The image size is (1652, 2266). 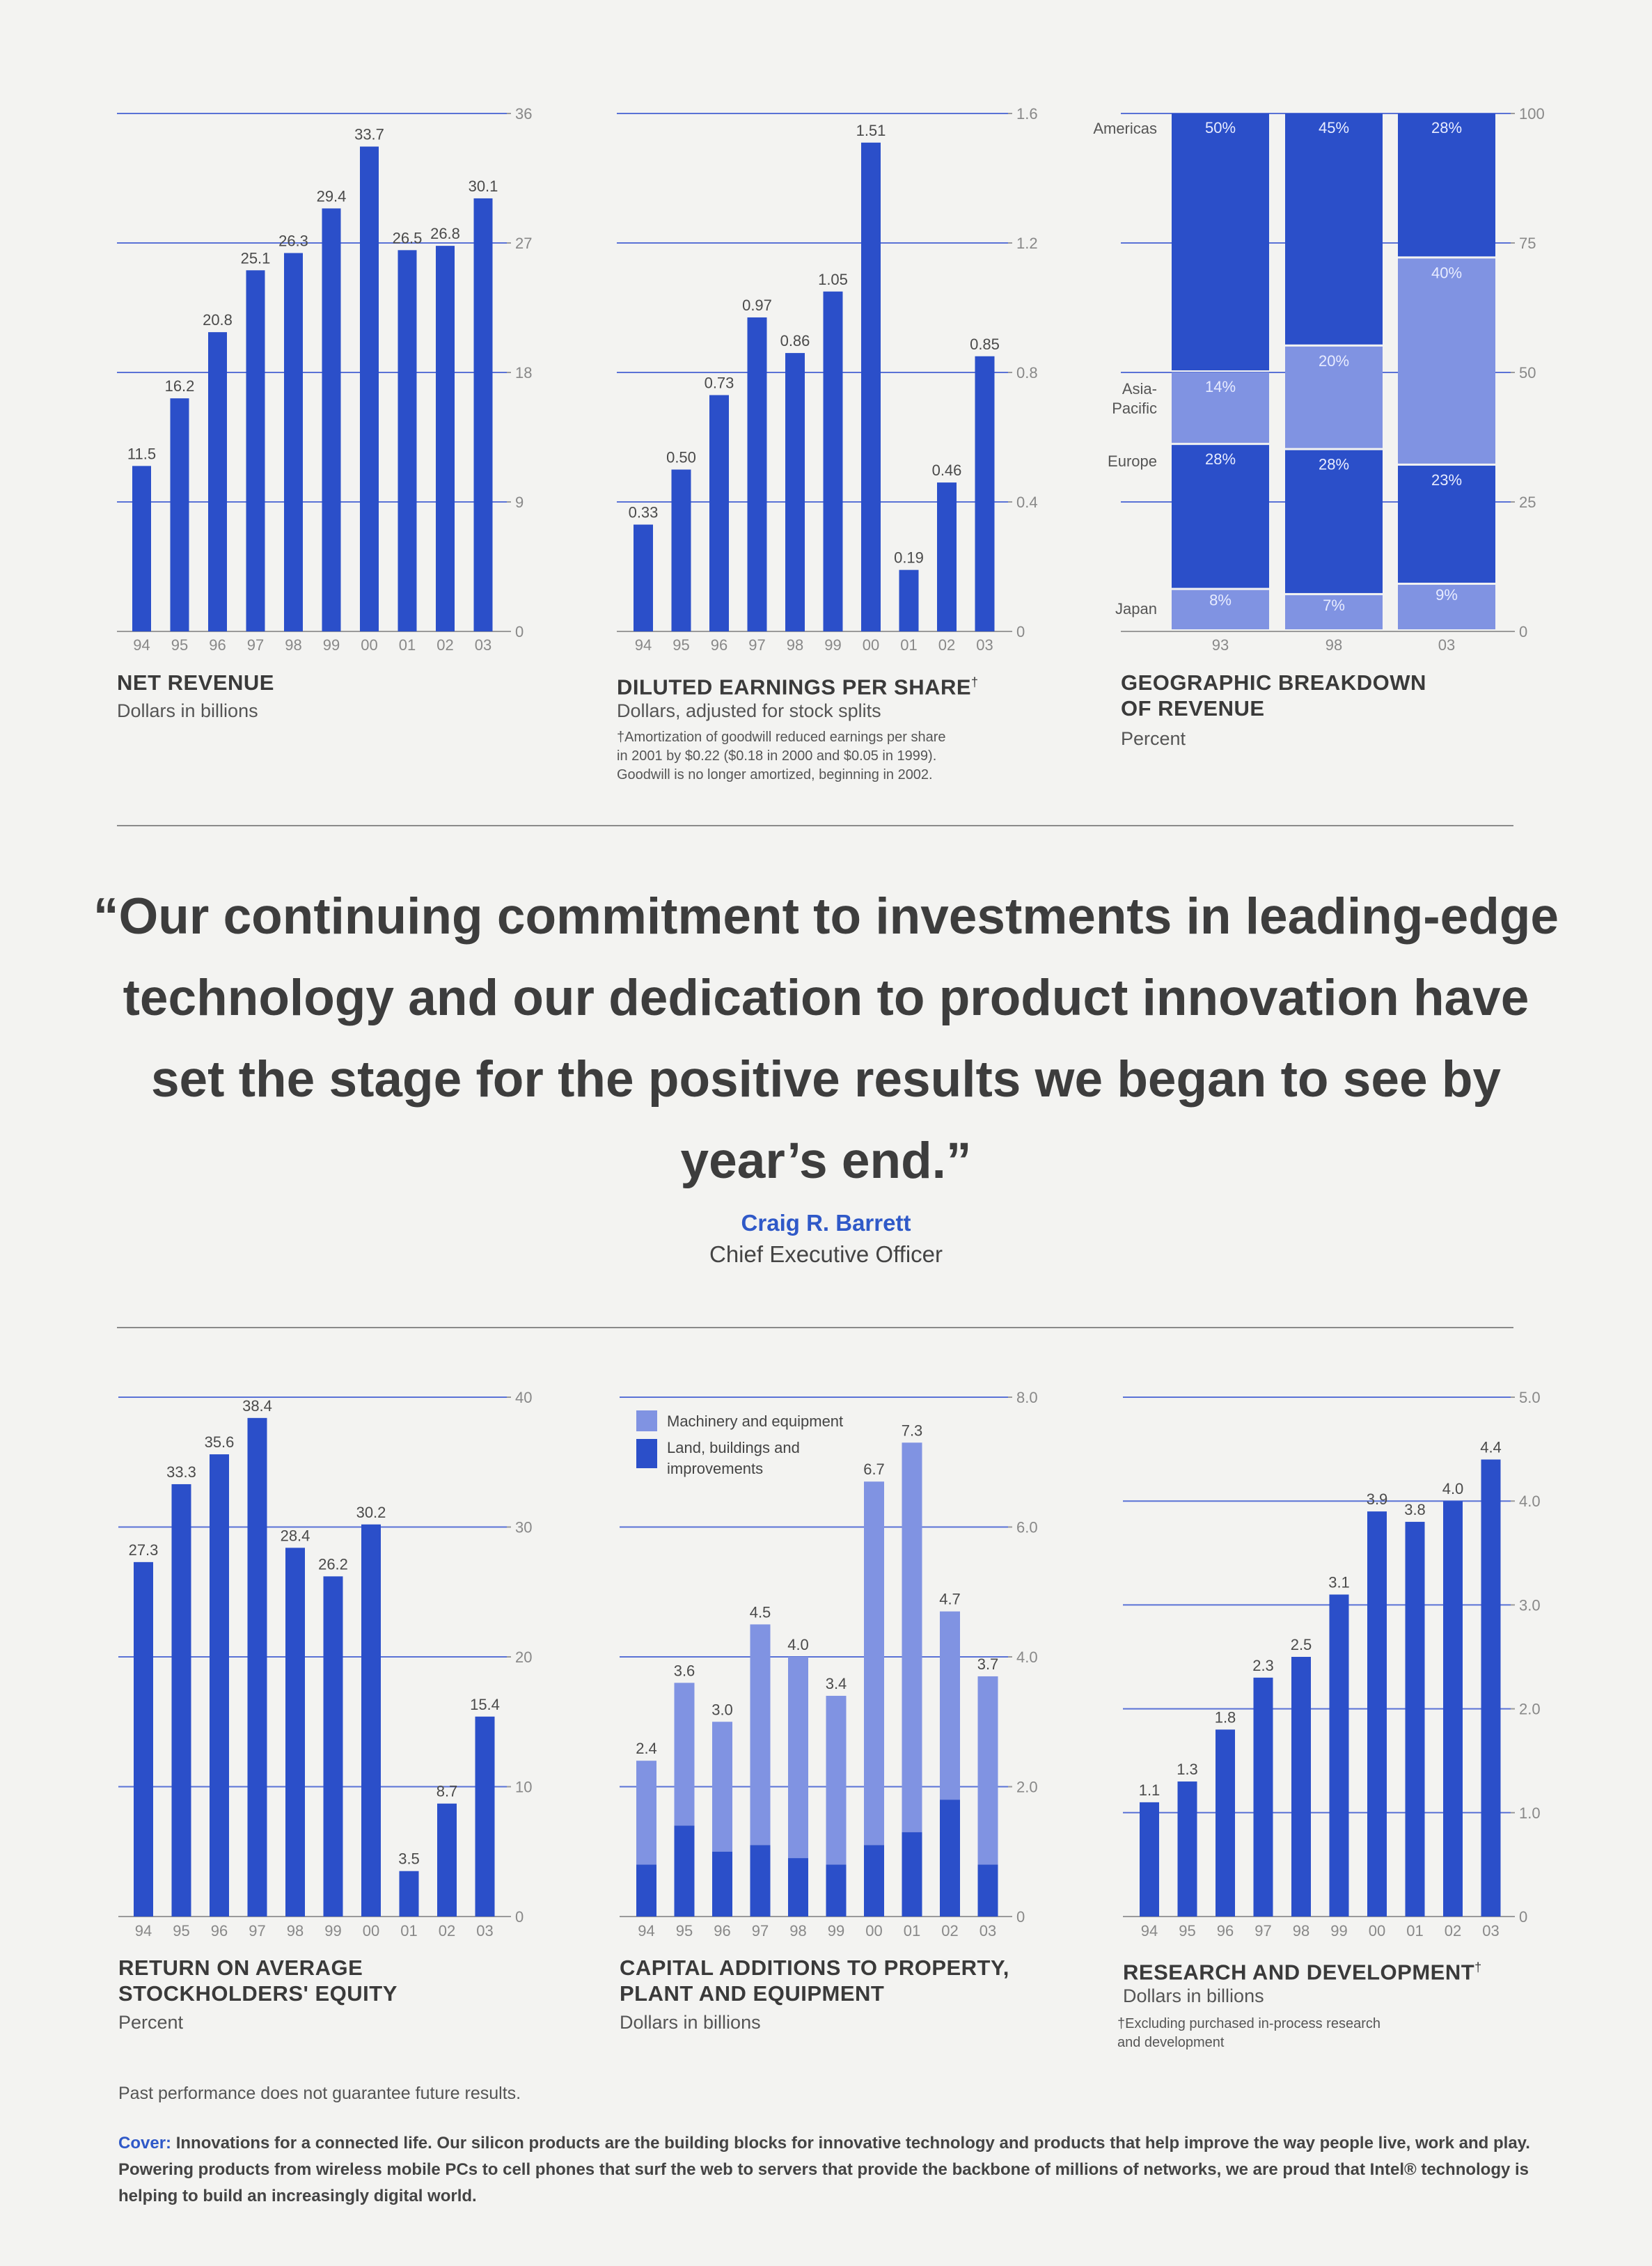 What do you see at coordinates (757, 645) in the screenshot?
I see `diluted-eps-category-label: 97` at bounding box center [757, 645].